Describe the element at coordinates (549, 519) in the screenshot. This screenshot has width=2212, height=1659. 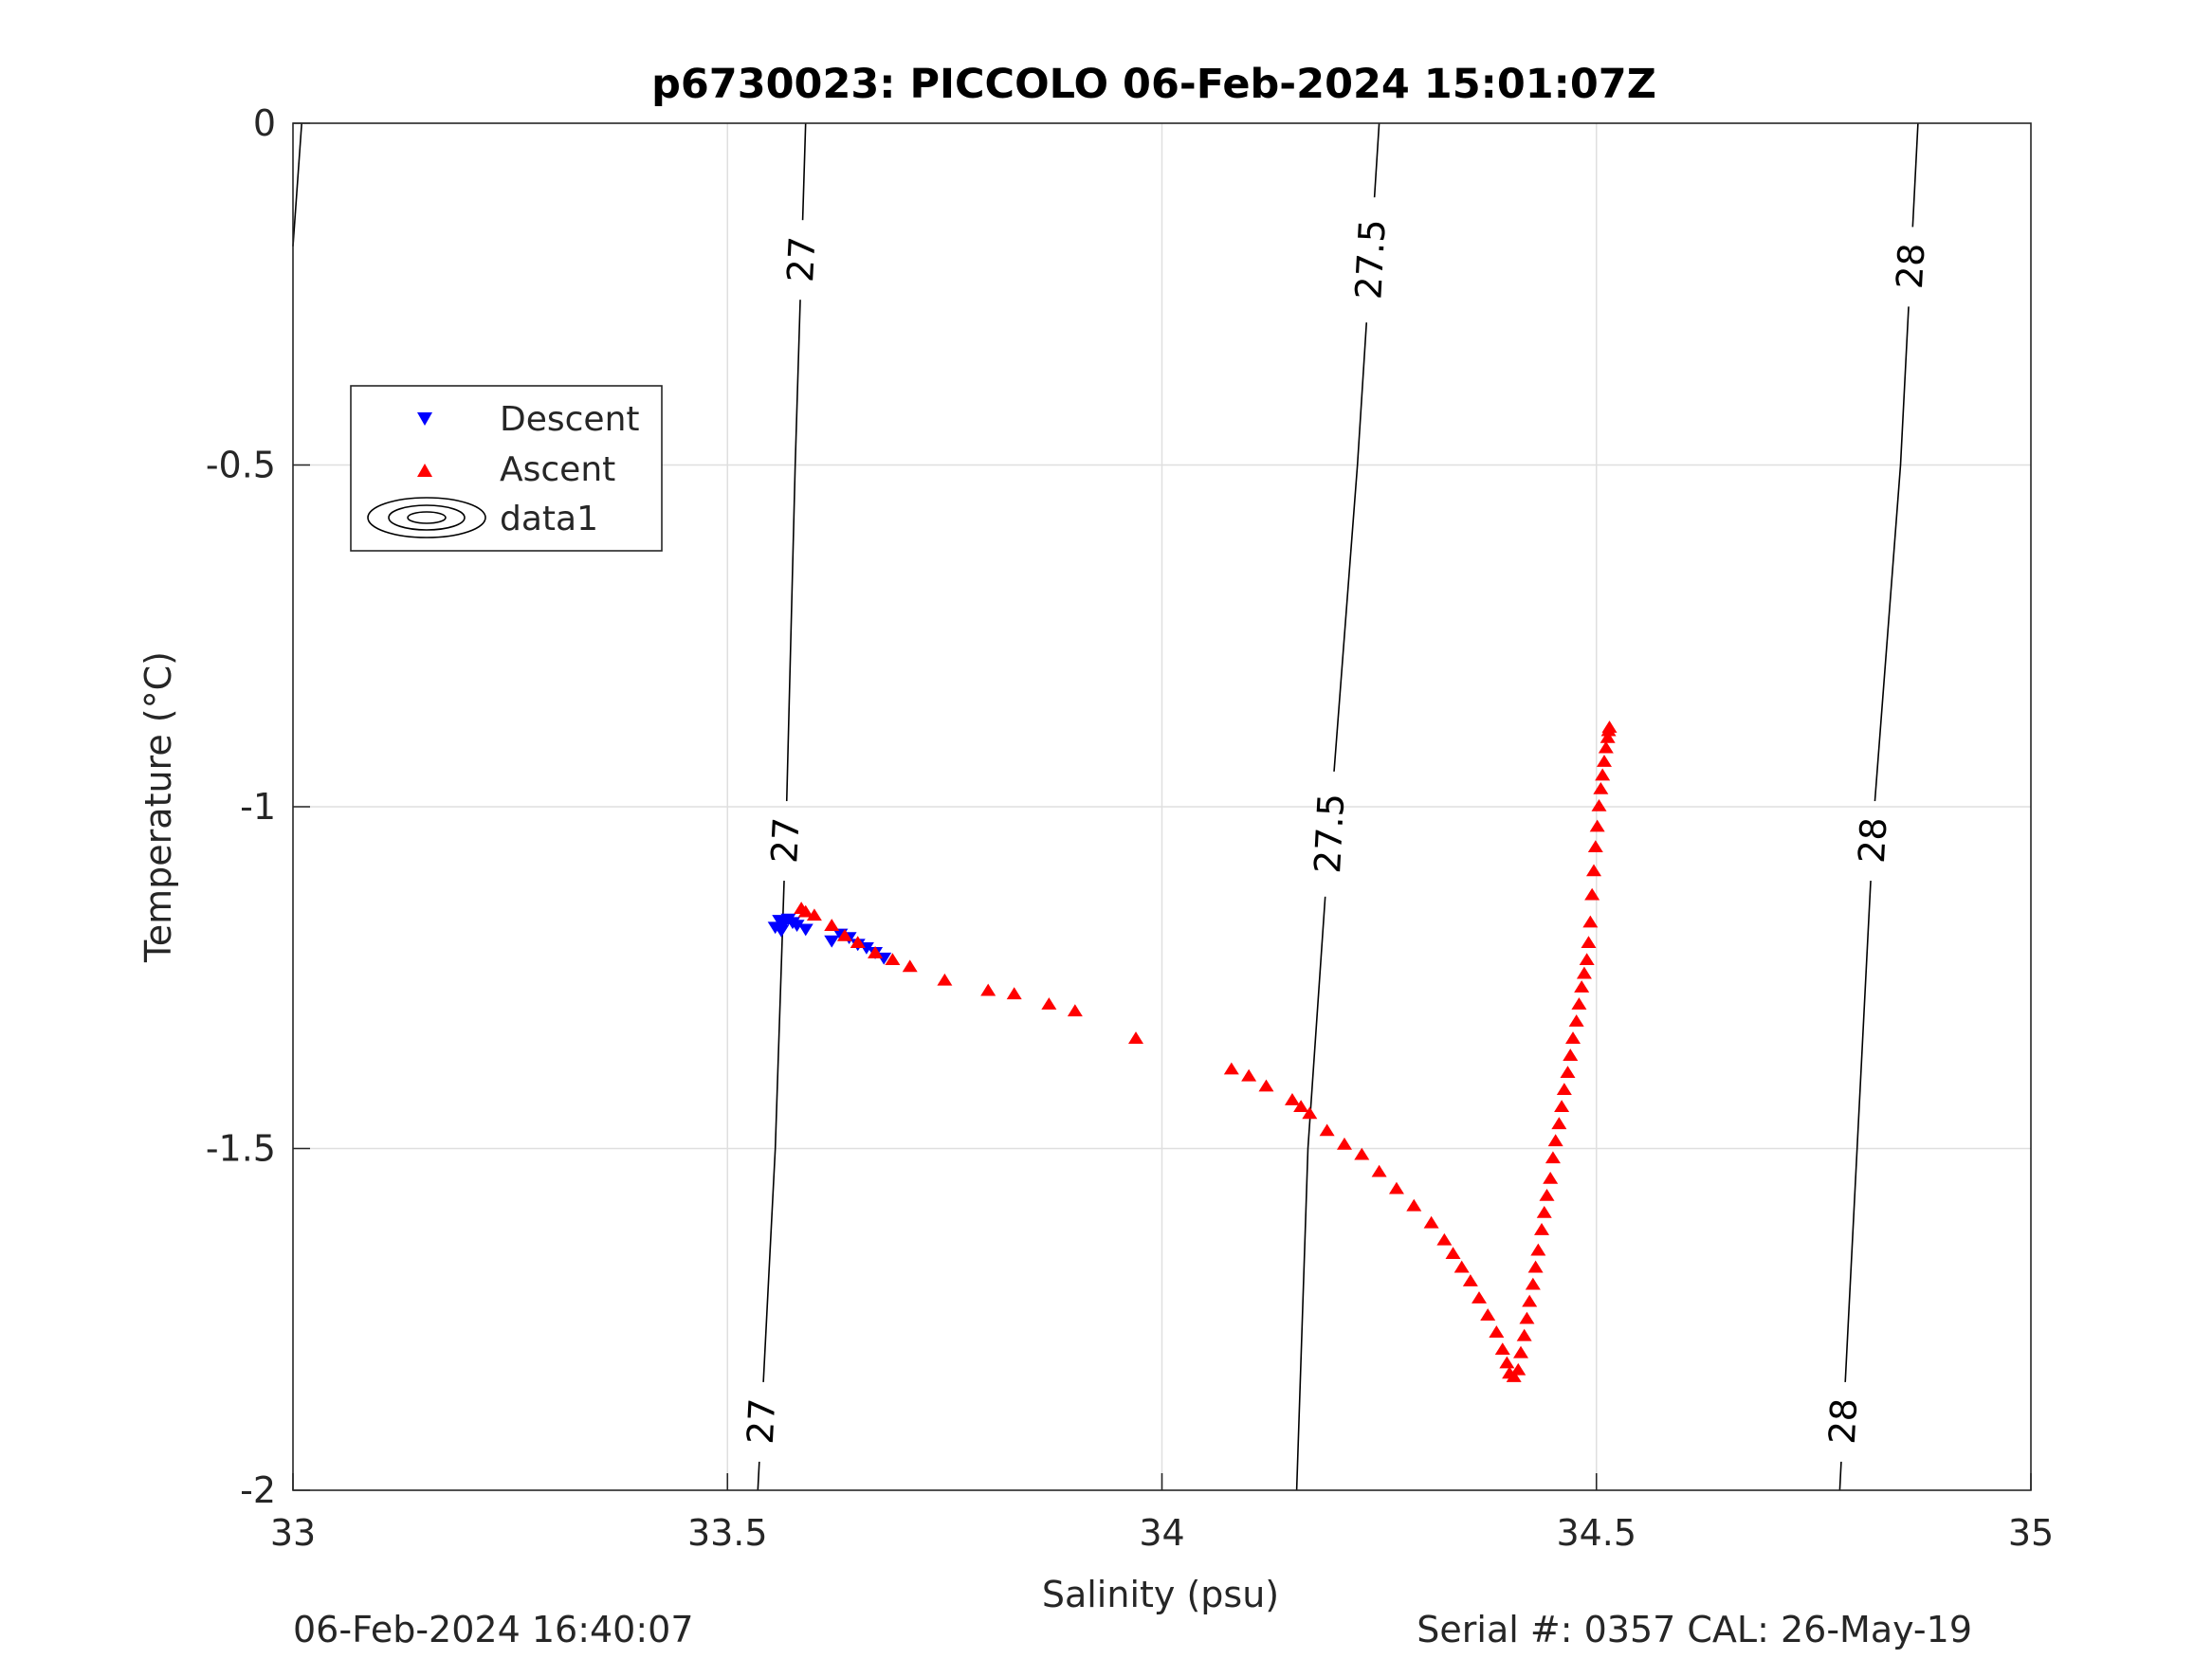
I see `legend-data1-label: data1` at that location.